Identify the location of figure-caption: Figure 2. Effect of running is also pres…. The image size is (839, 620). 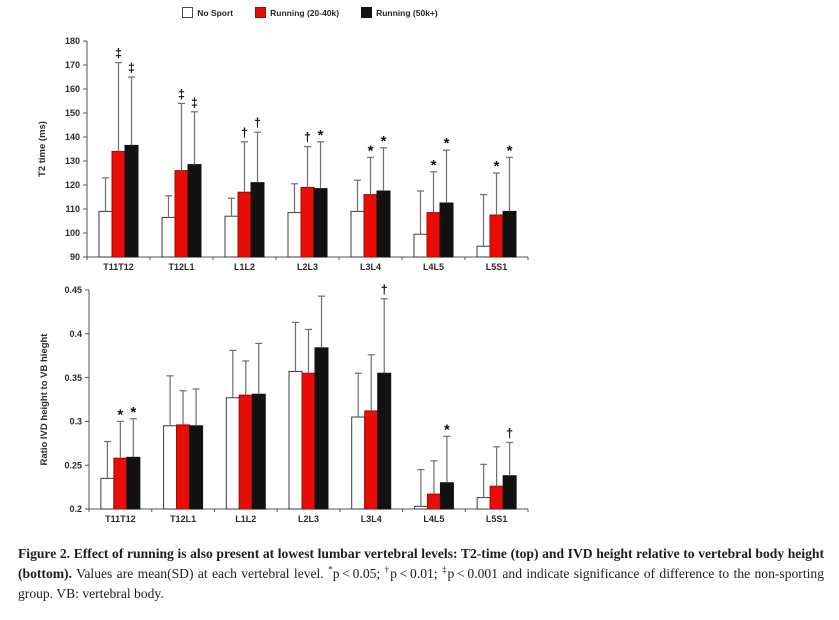
(421, 574).